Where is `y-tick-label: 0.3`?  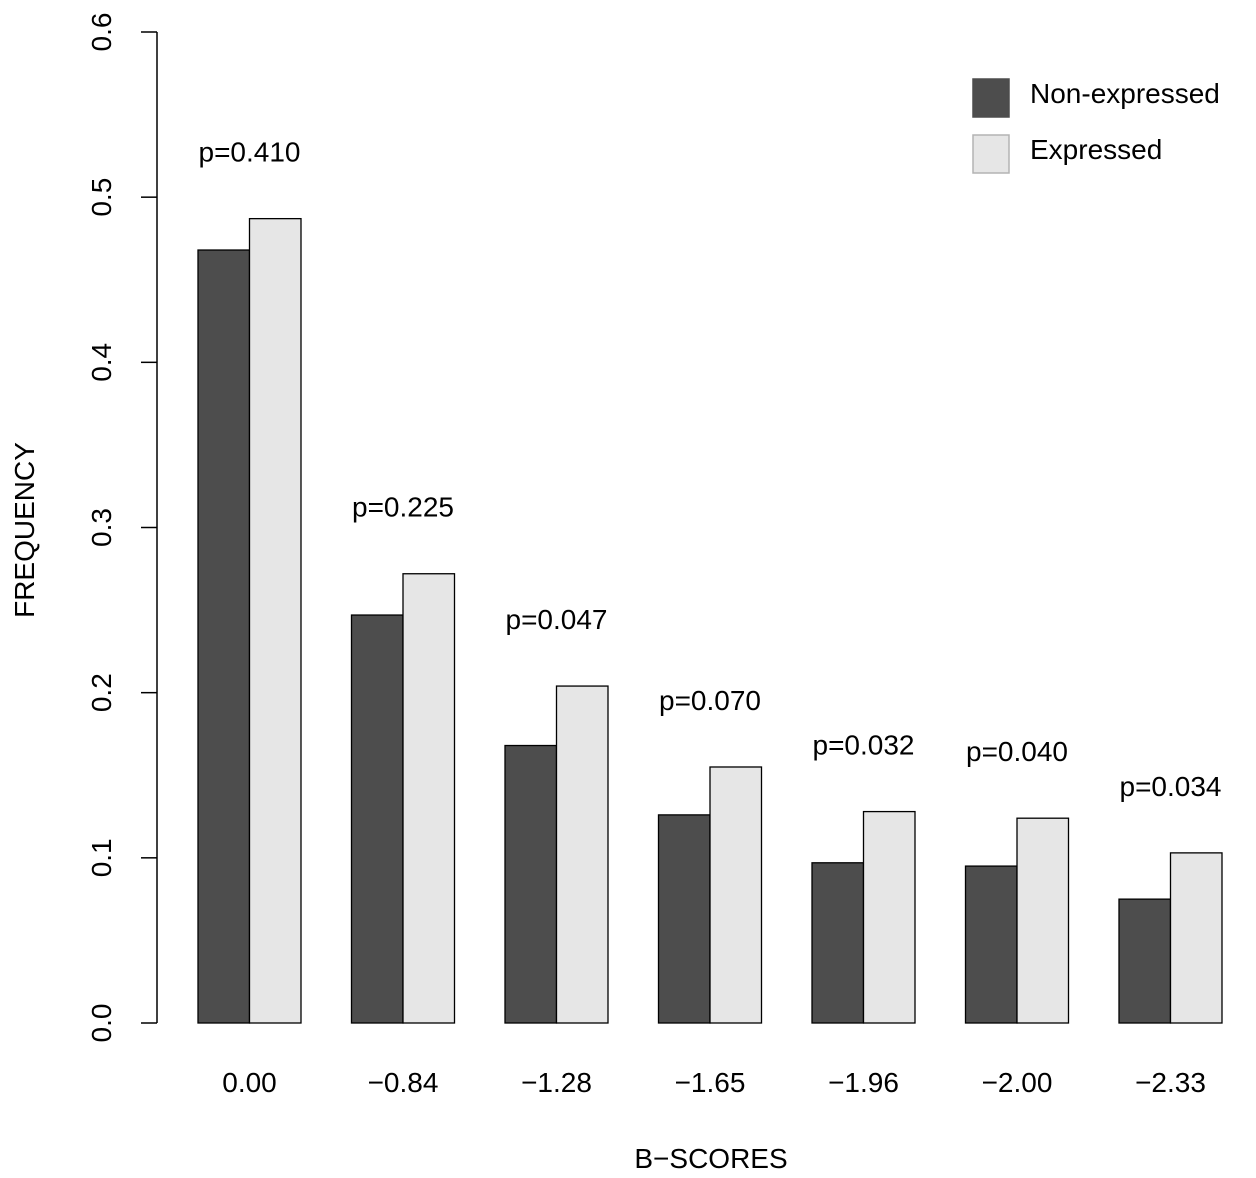
y-tick-label: 0.3 is located at coordinates (101, 527).